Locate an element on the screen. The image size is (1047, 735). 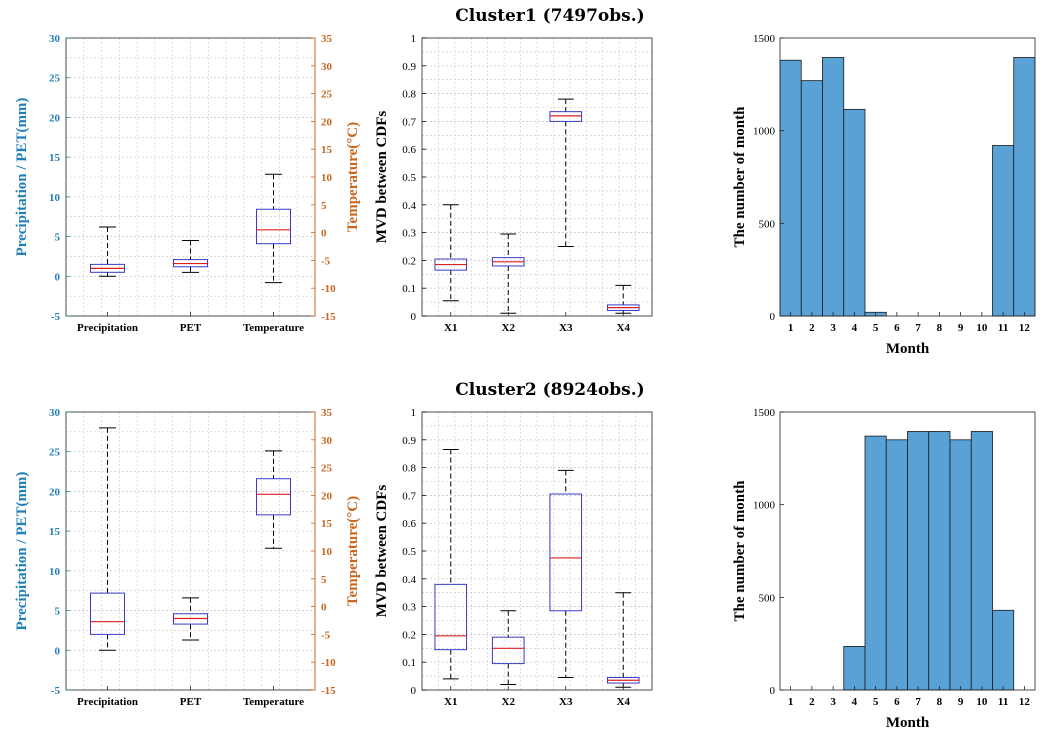
y-tick-label: 1000 is located at coordinates (764, 132).